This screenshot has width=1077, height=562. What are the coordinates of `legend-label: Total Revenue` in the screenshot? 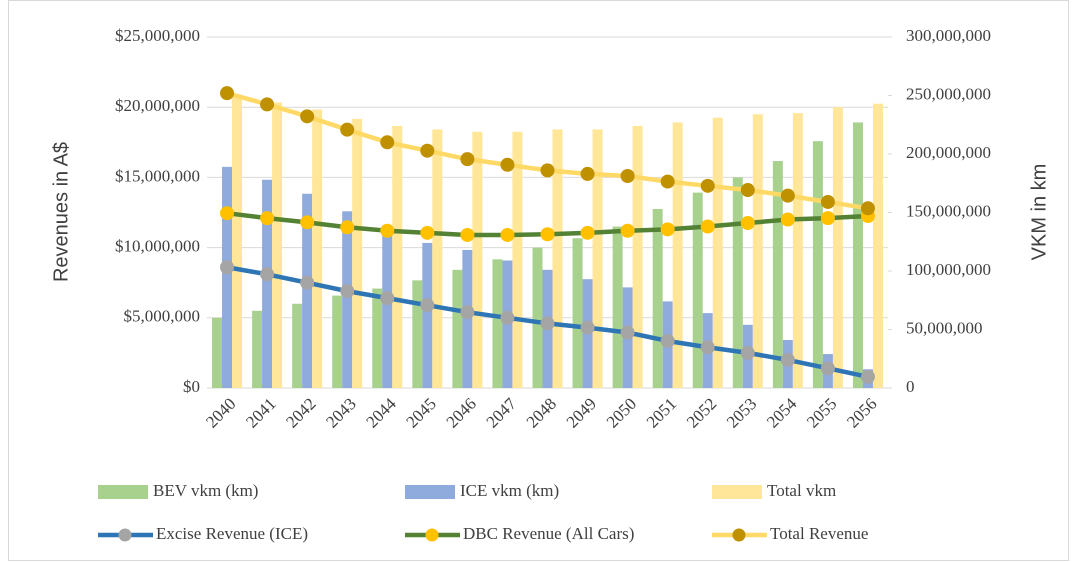 It's located at (819, 533).